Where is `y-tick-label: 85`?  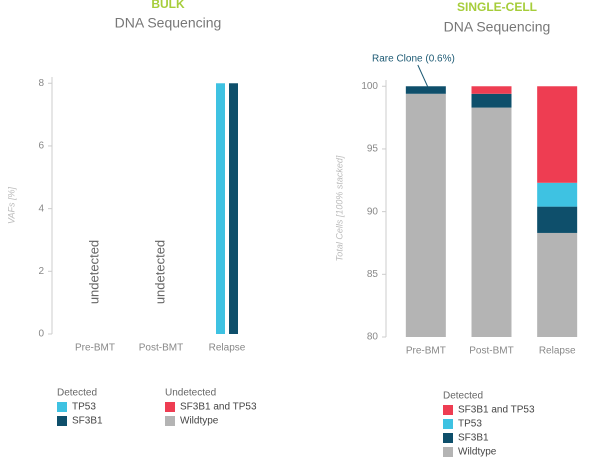
y-tick-label: 85 is located at coordinates (373, 274).